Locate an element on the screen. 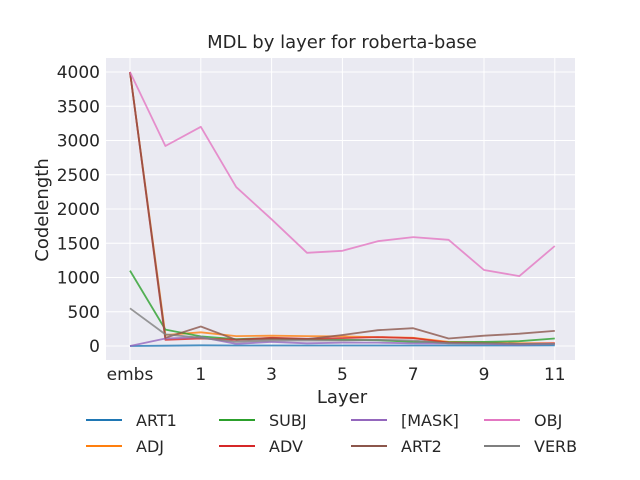 This screenshot has height=480, width=640. x-tick-label: 3 is located at coordinates (271, 375).